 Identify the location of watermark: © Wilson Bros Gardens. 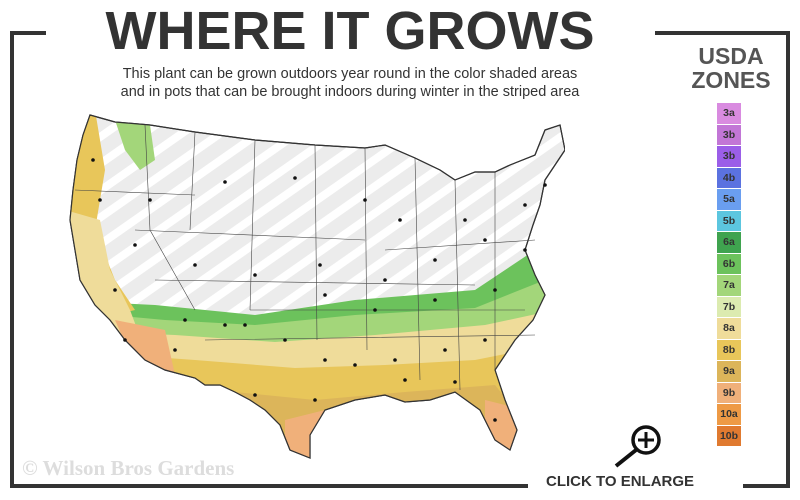
(128, 468).